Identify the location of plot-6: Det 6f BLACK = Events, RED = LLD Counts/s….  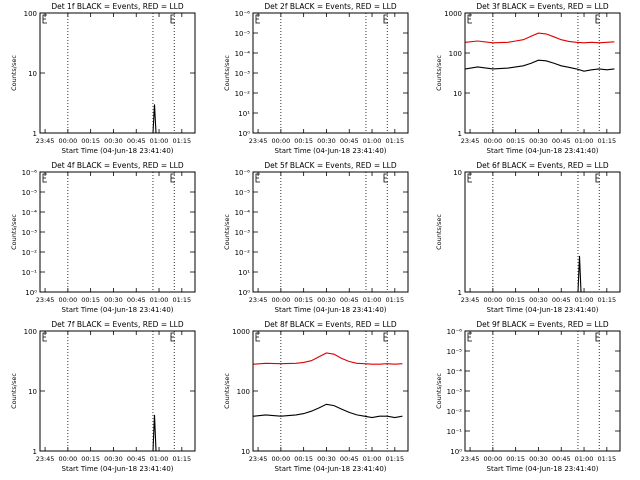
(528, 237).